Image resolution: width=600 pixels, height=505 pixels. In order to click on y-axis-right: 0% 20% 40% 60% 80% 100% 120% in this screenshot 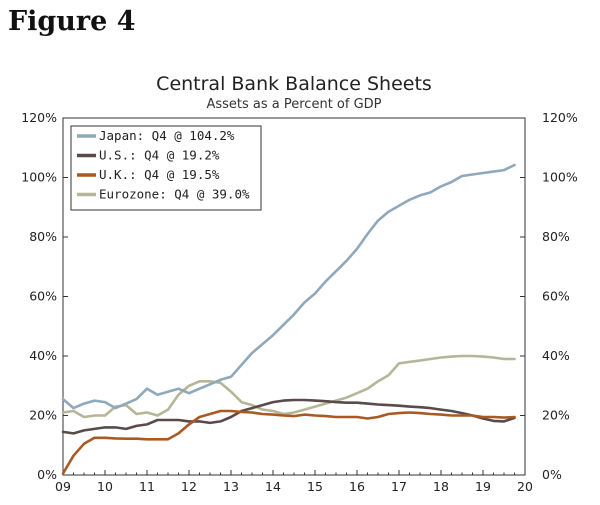, I will do `click(549, 296)`.